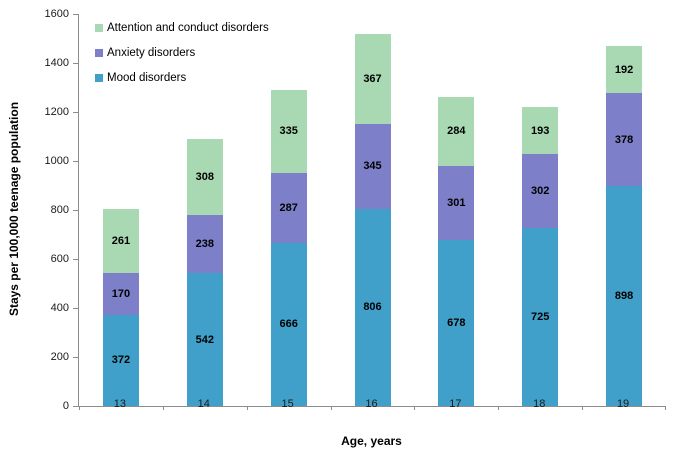  What do you see at coordinates (59, 259) in the screenshot?
I see `y-tick-label: 600` at bounding box center [59, 259].